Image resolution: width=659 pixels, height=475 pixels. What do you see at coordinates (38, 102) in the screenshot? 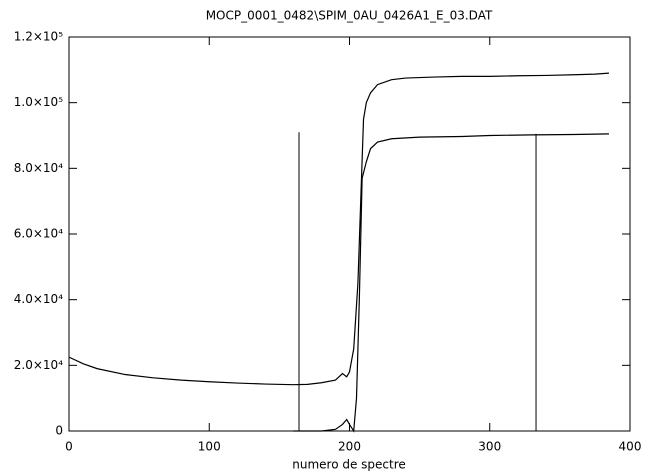
I see `y-tick-label: 1.0×10⁵` at bounding box center [38, 102].